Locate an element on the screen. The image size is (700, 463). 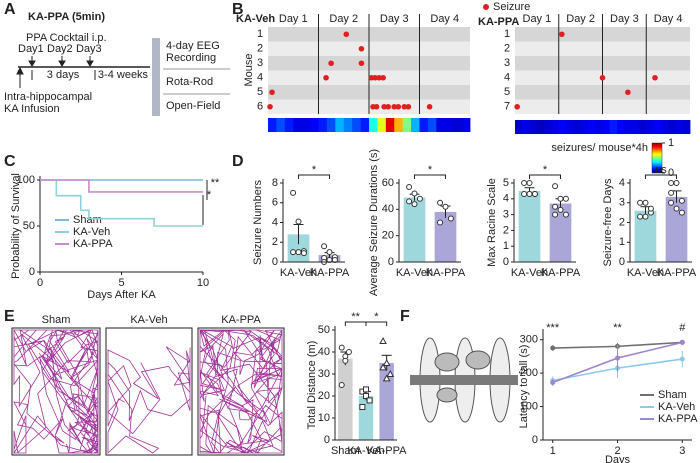
y-tick-label: 6 is located at coordinates (275, 203).